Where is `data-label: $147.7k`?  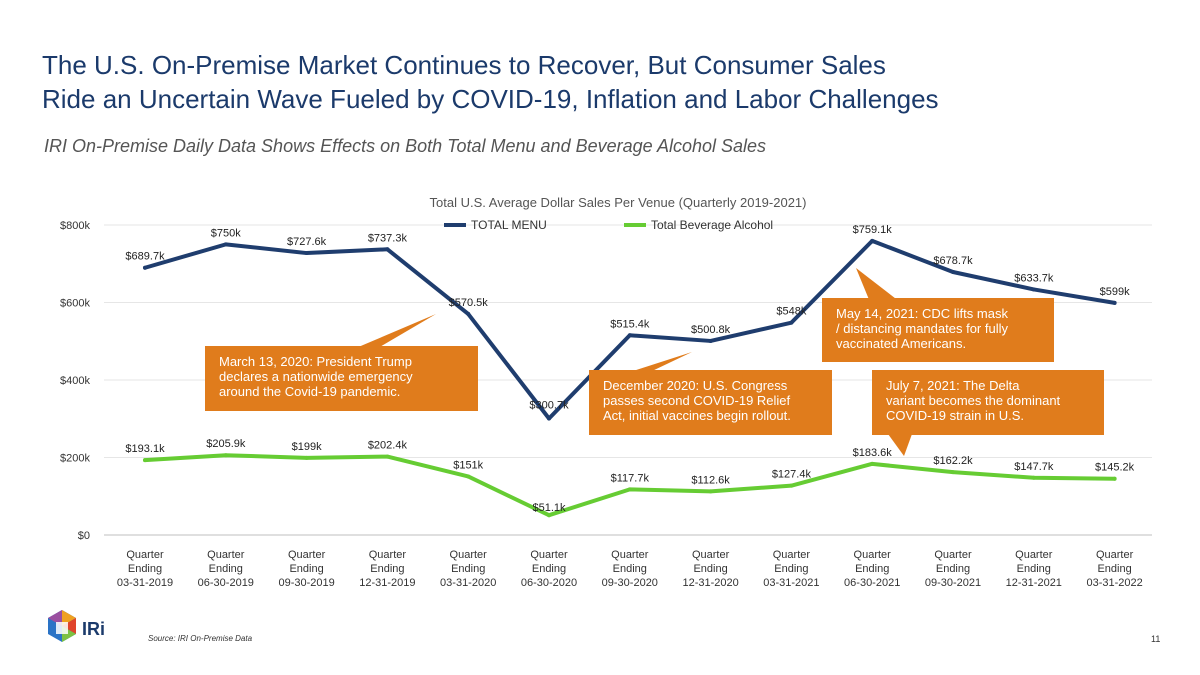
data-label: $147.7k is located at coordinates (1034, 467).